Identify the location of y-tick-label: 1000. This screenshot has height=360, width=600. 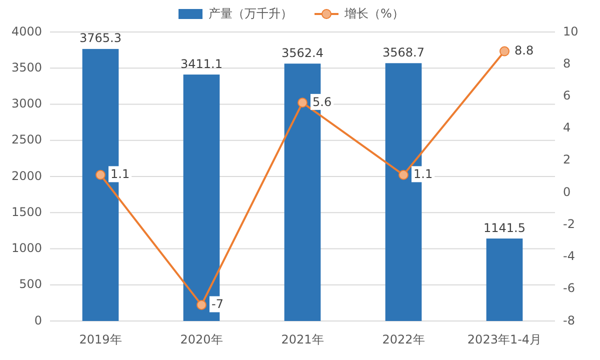
(26, 248).